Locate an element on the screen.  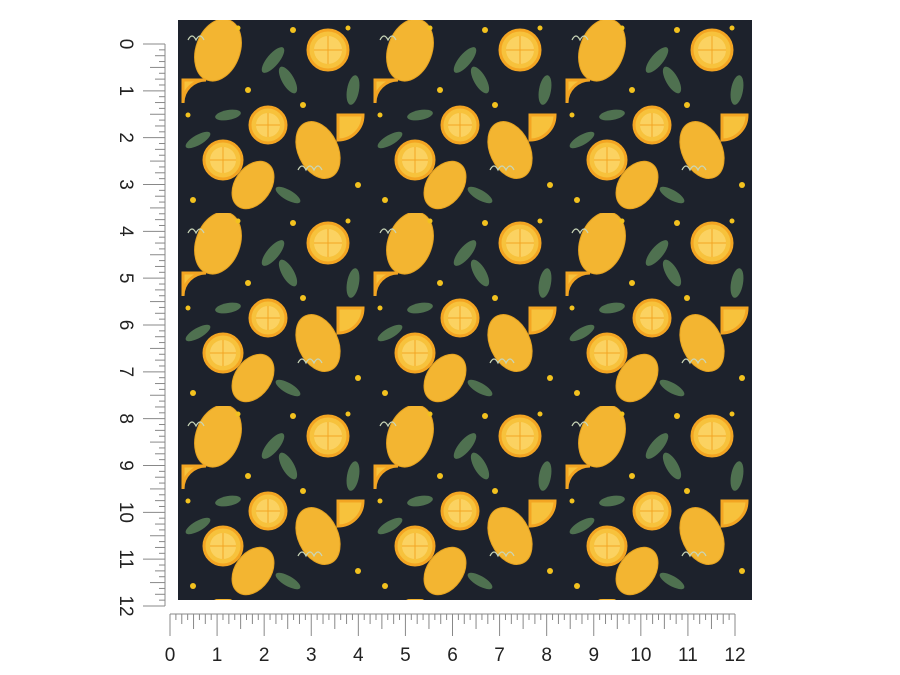
left-ruler-label: 2 is located at coordinates (125, 137).